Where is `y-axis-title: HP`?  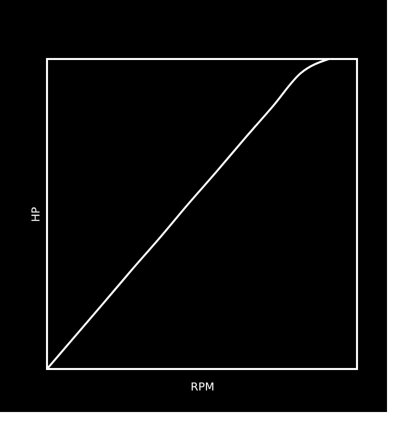
y-axis-title: HP is located at coordinates (36, 214).